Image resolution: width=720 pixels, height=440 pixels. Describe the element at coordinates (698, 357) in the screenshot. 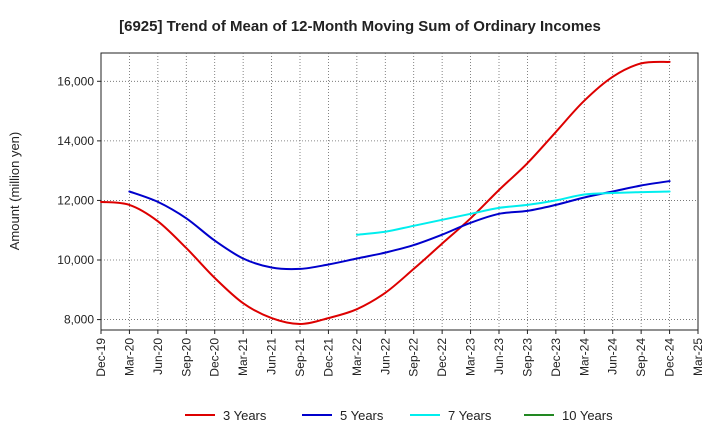

I see `x-tick-label: Mar-25` at that location.